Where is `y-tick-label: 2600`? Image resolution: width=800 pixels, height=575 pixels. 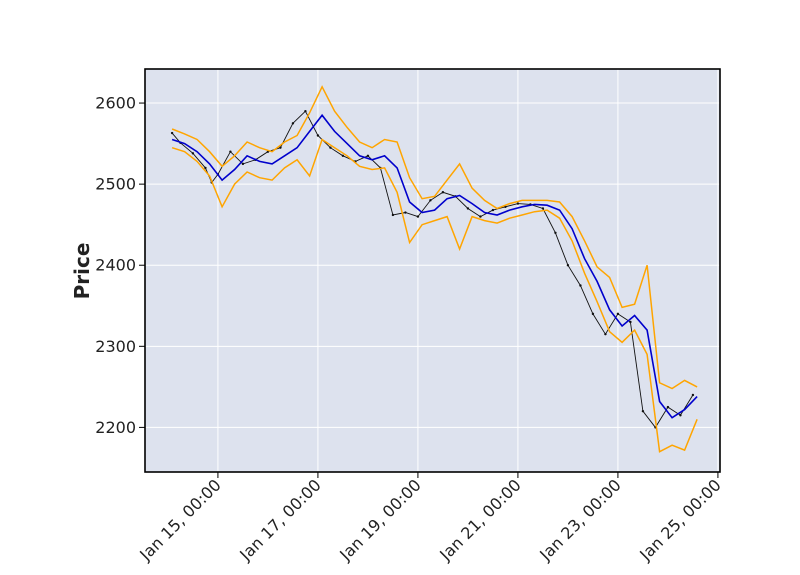
y-tick-label: 2600 is located at coordinates (115, 103).